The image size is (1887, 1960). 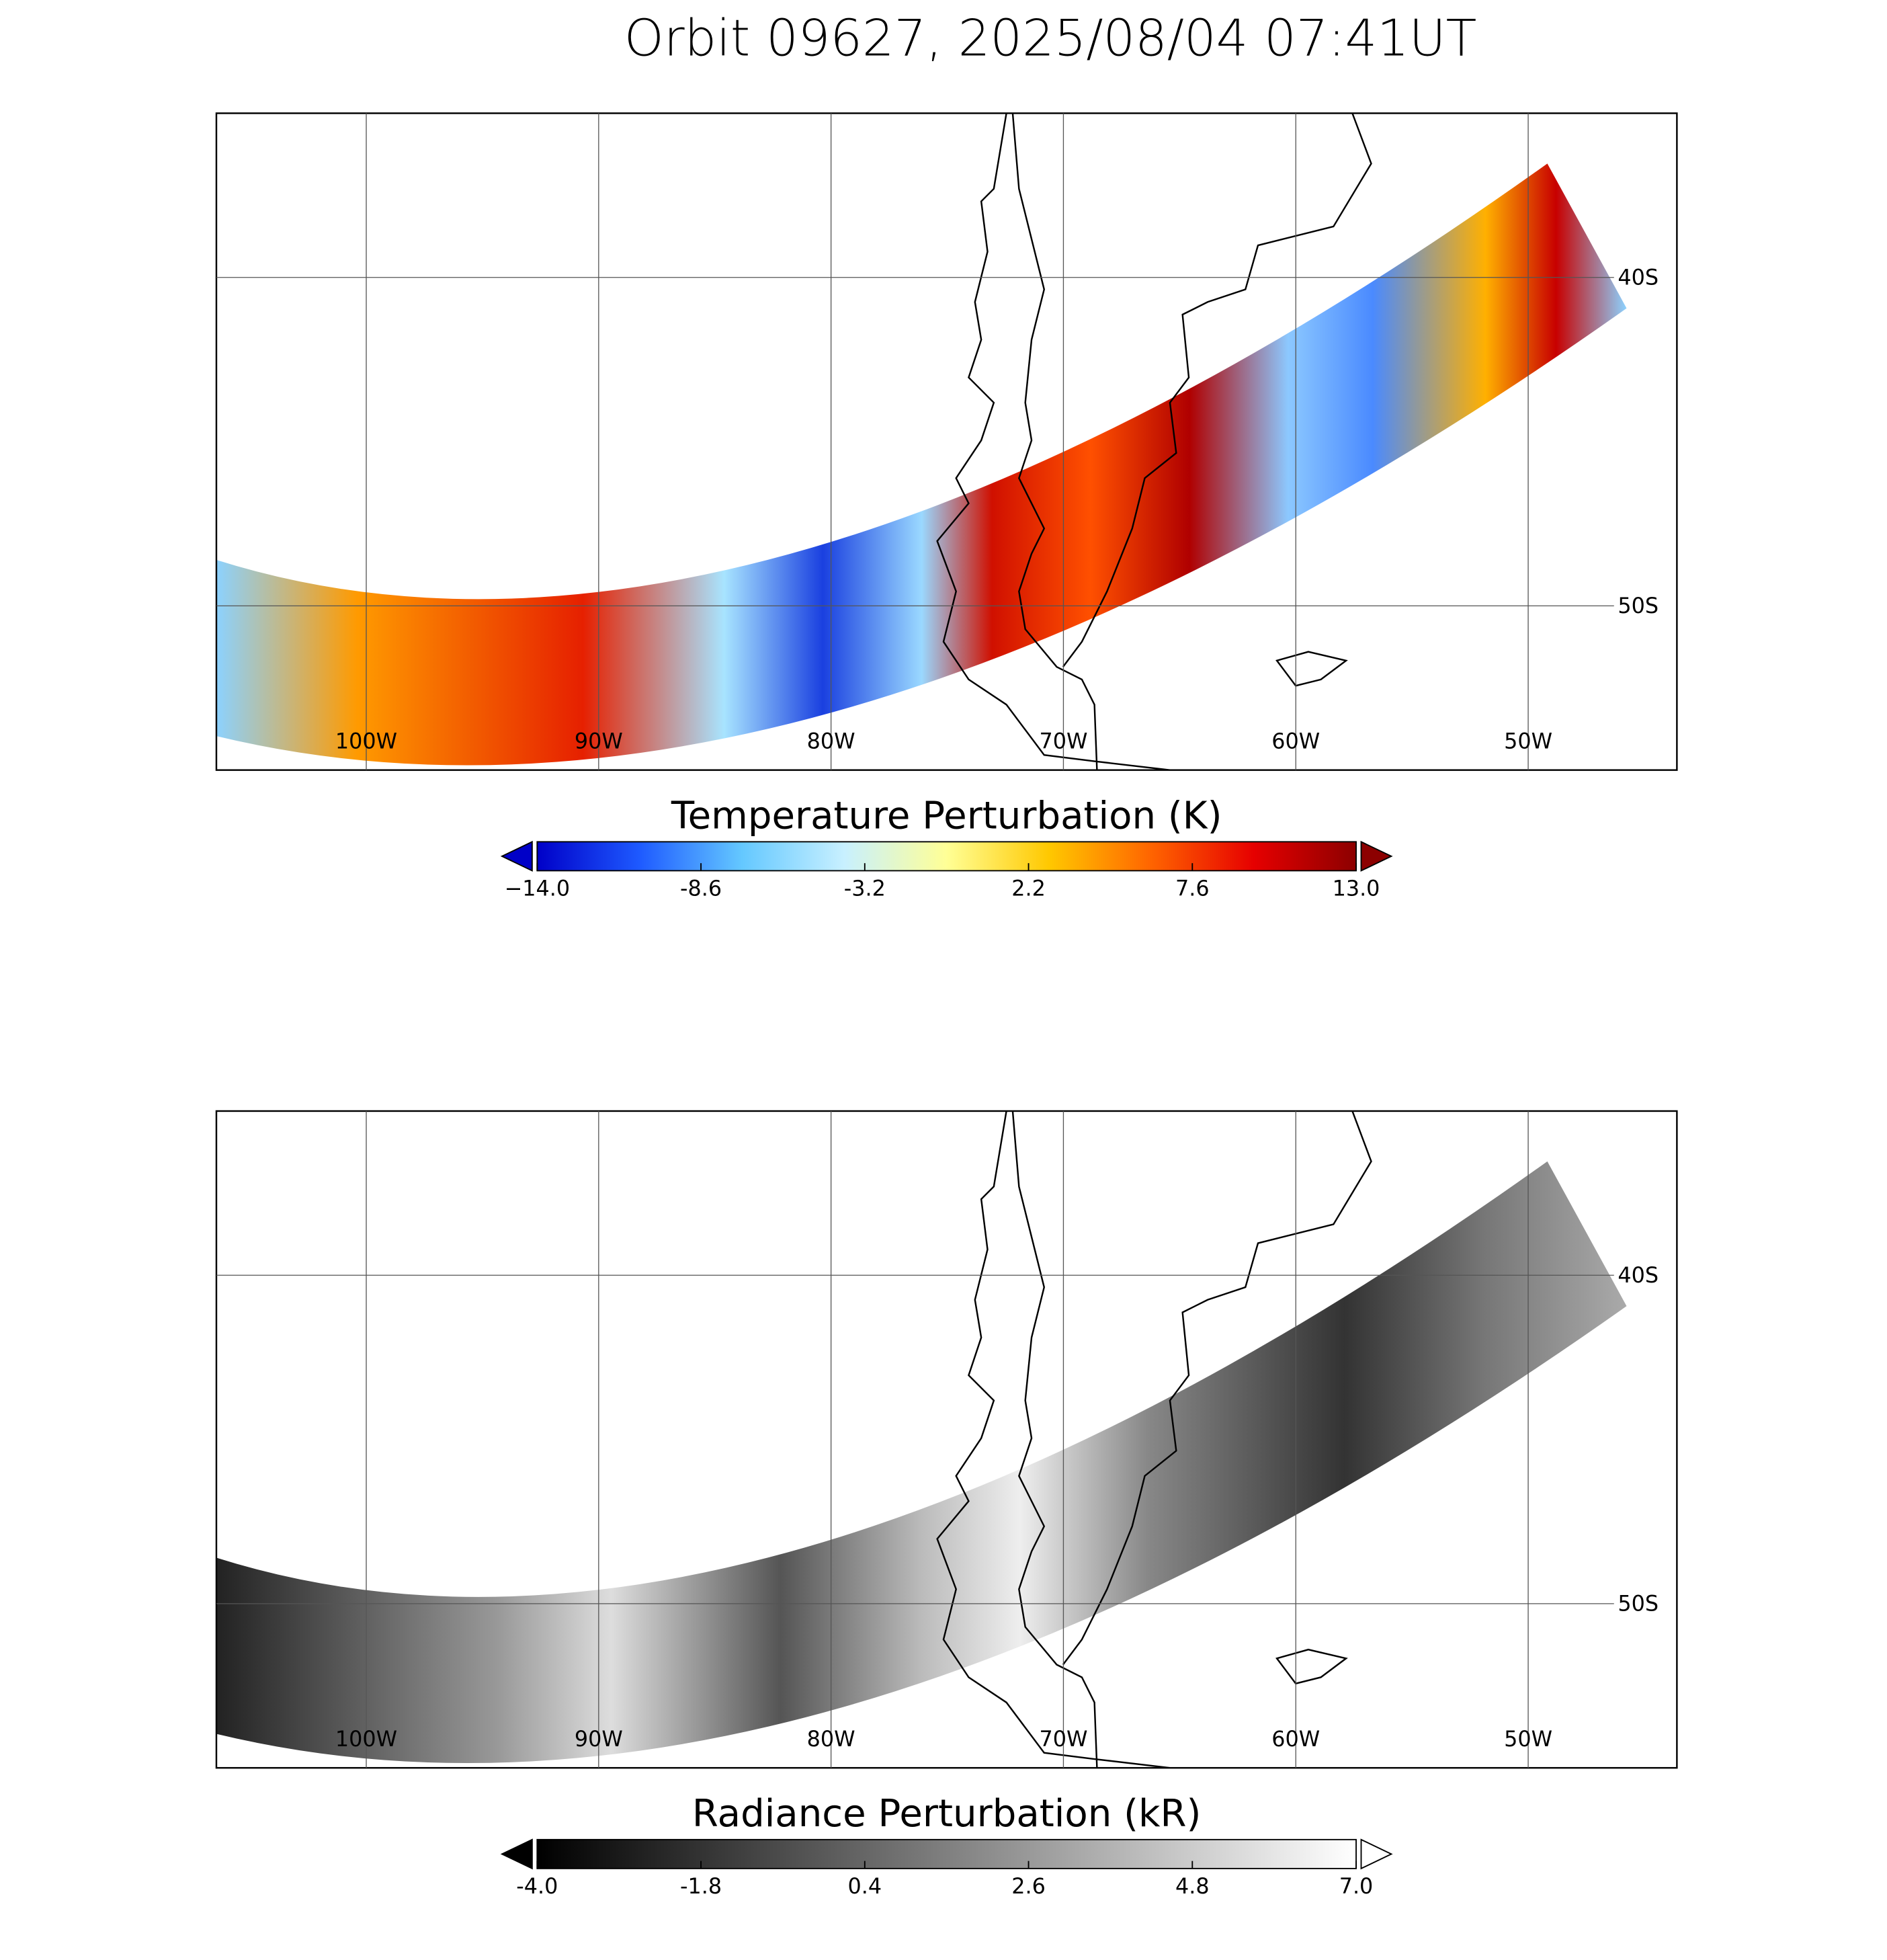 What do you see at coordinates (1192, 1886) in the screenshot?
I see `colorbar-tick-label: 4.8` at bounding box center [1192, 1886].